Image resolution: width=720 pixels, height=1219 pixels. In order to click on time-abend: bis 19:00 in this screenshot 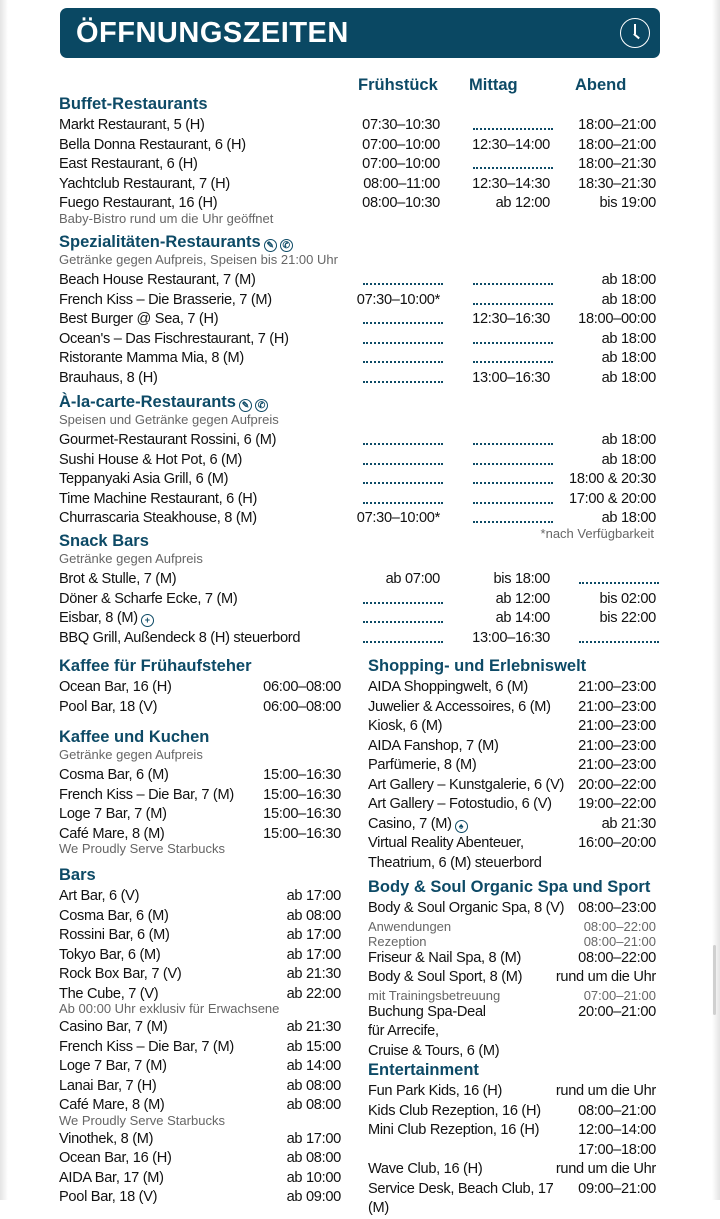, I will do `click(627, 203)`.